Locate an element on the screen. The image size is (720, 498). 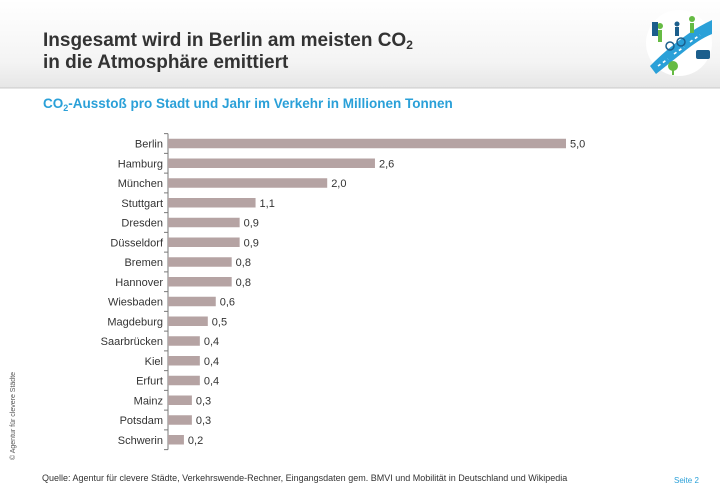
category-label: Schwerin is located at coordinates (140, 441).